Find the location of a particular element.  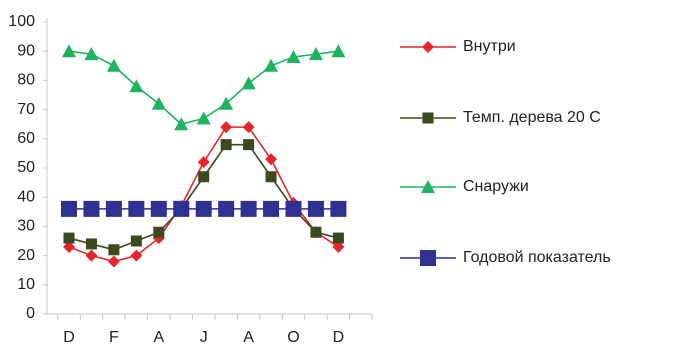

y-tick-label: 0 is located at coordinates (30, 313).